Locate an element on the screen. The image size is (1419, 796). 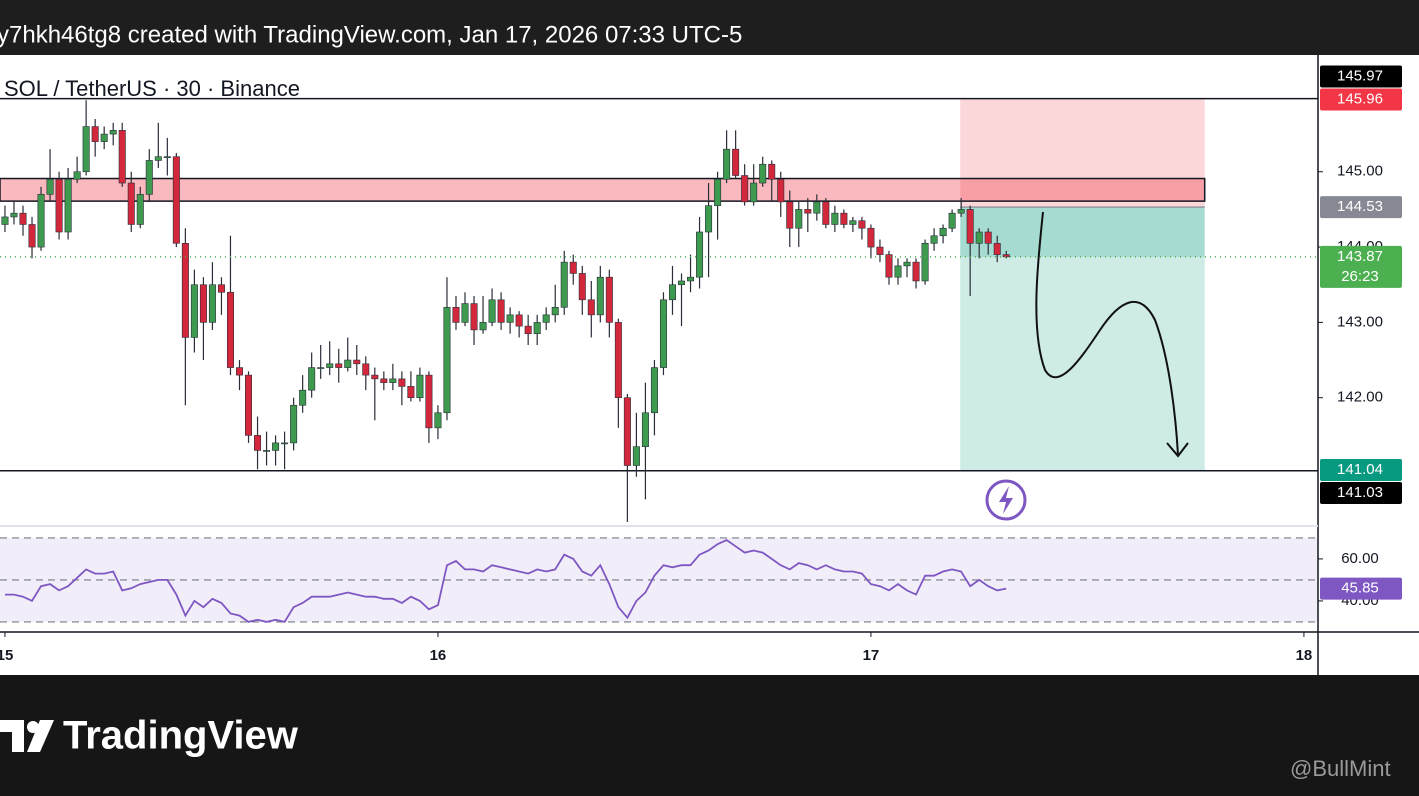
price-label: 143.87 is located at coordinates (1360, 256).